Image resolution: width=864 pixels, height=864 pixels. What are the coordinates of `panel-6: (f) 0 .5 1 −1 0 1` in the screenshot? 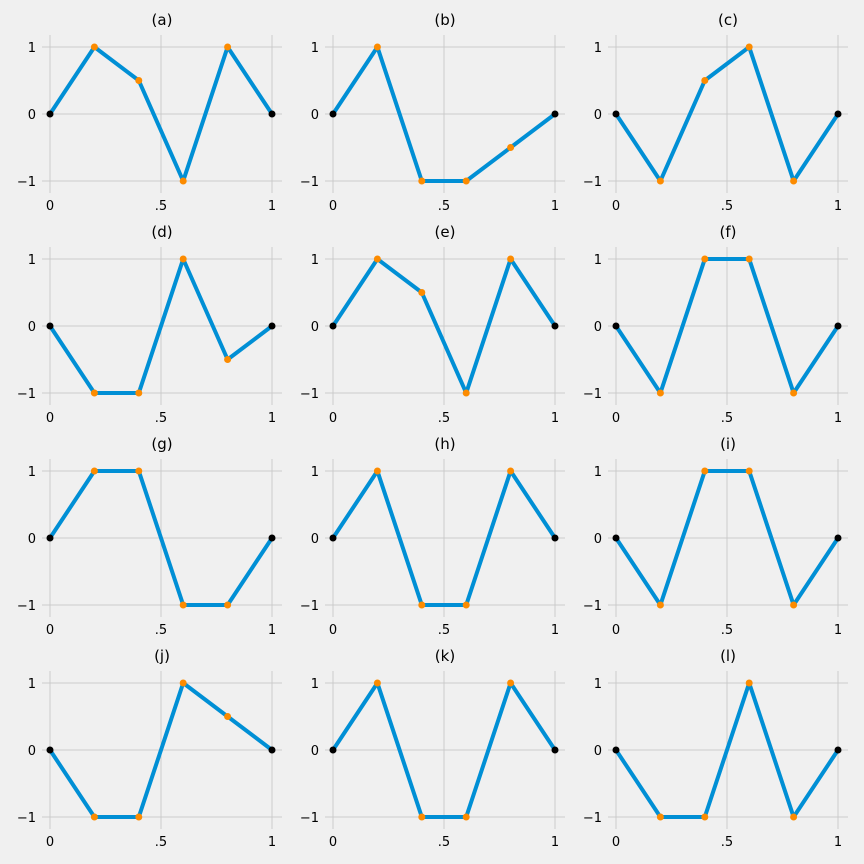 It's located at (715, 324).